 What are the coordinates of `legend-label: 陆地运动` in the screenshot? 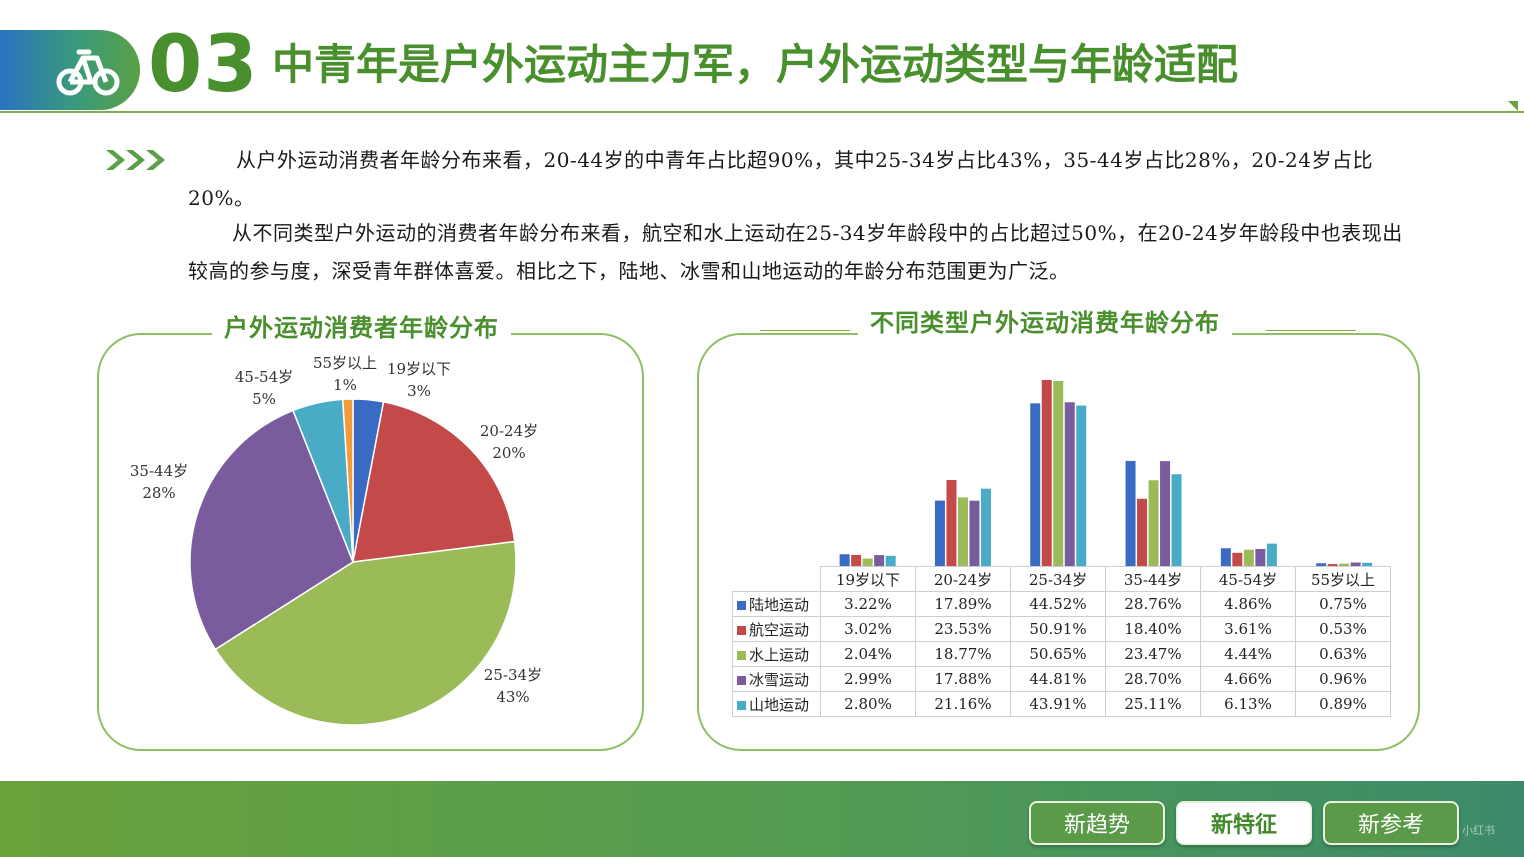 It's located at (779, 604).